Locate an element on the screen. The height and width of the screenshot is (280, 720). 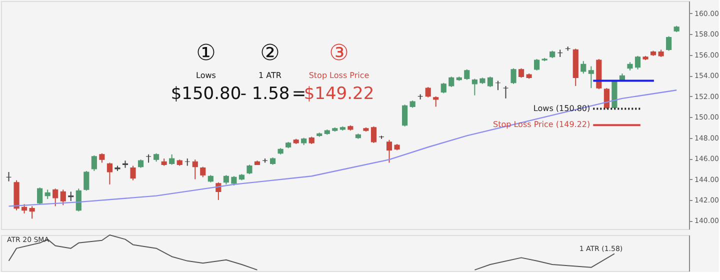
annotation: $149.22 is located at coordinates (339, 94).